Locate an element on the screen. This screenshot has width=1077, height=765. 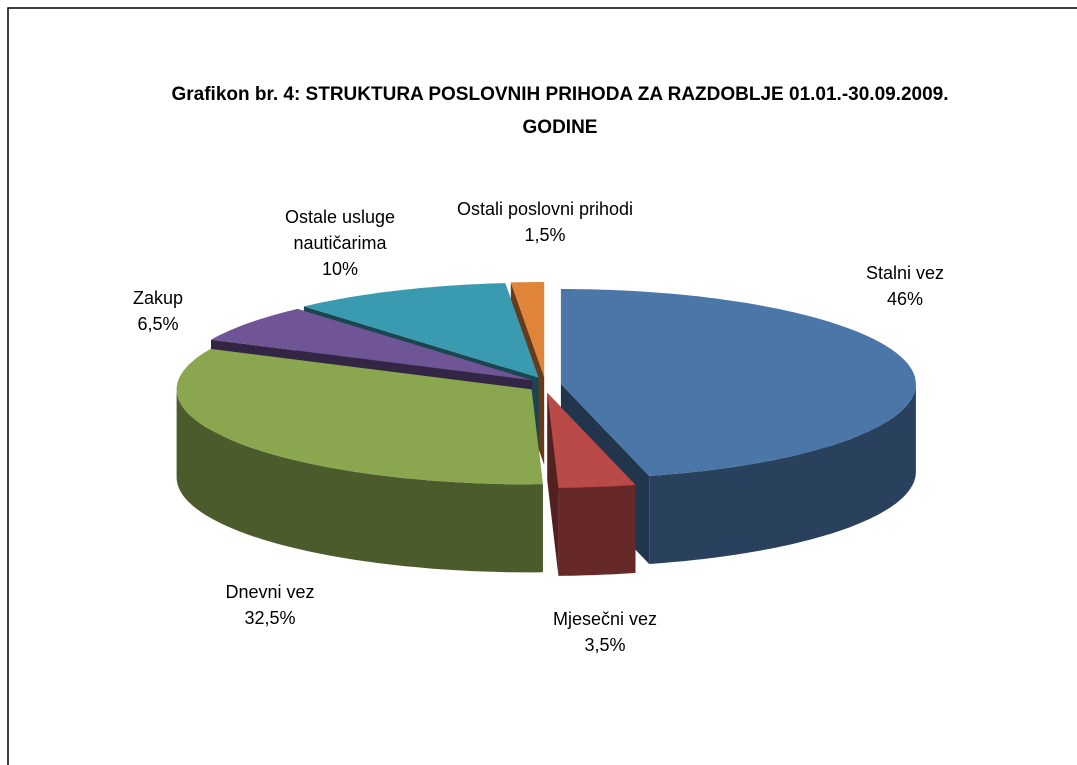
category-label: Stalni vez is located at coordinates (905, 273).